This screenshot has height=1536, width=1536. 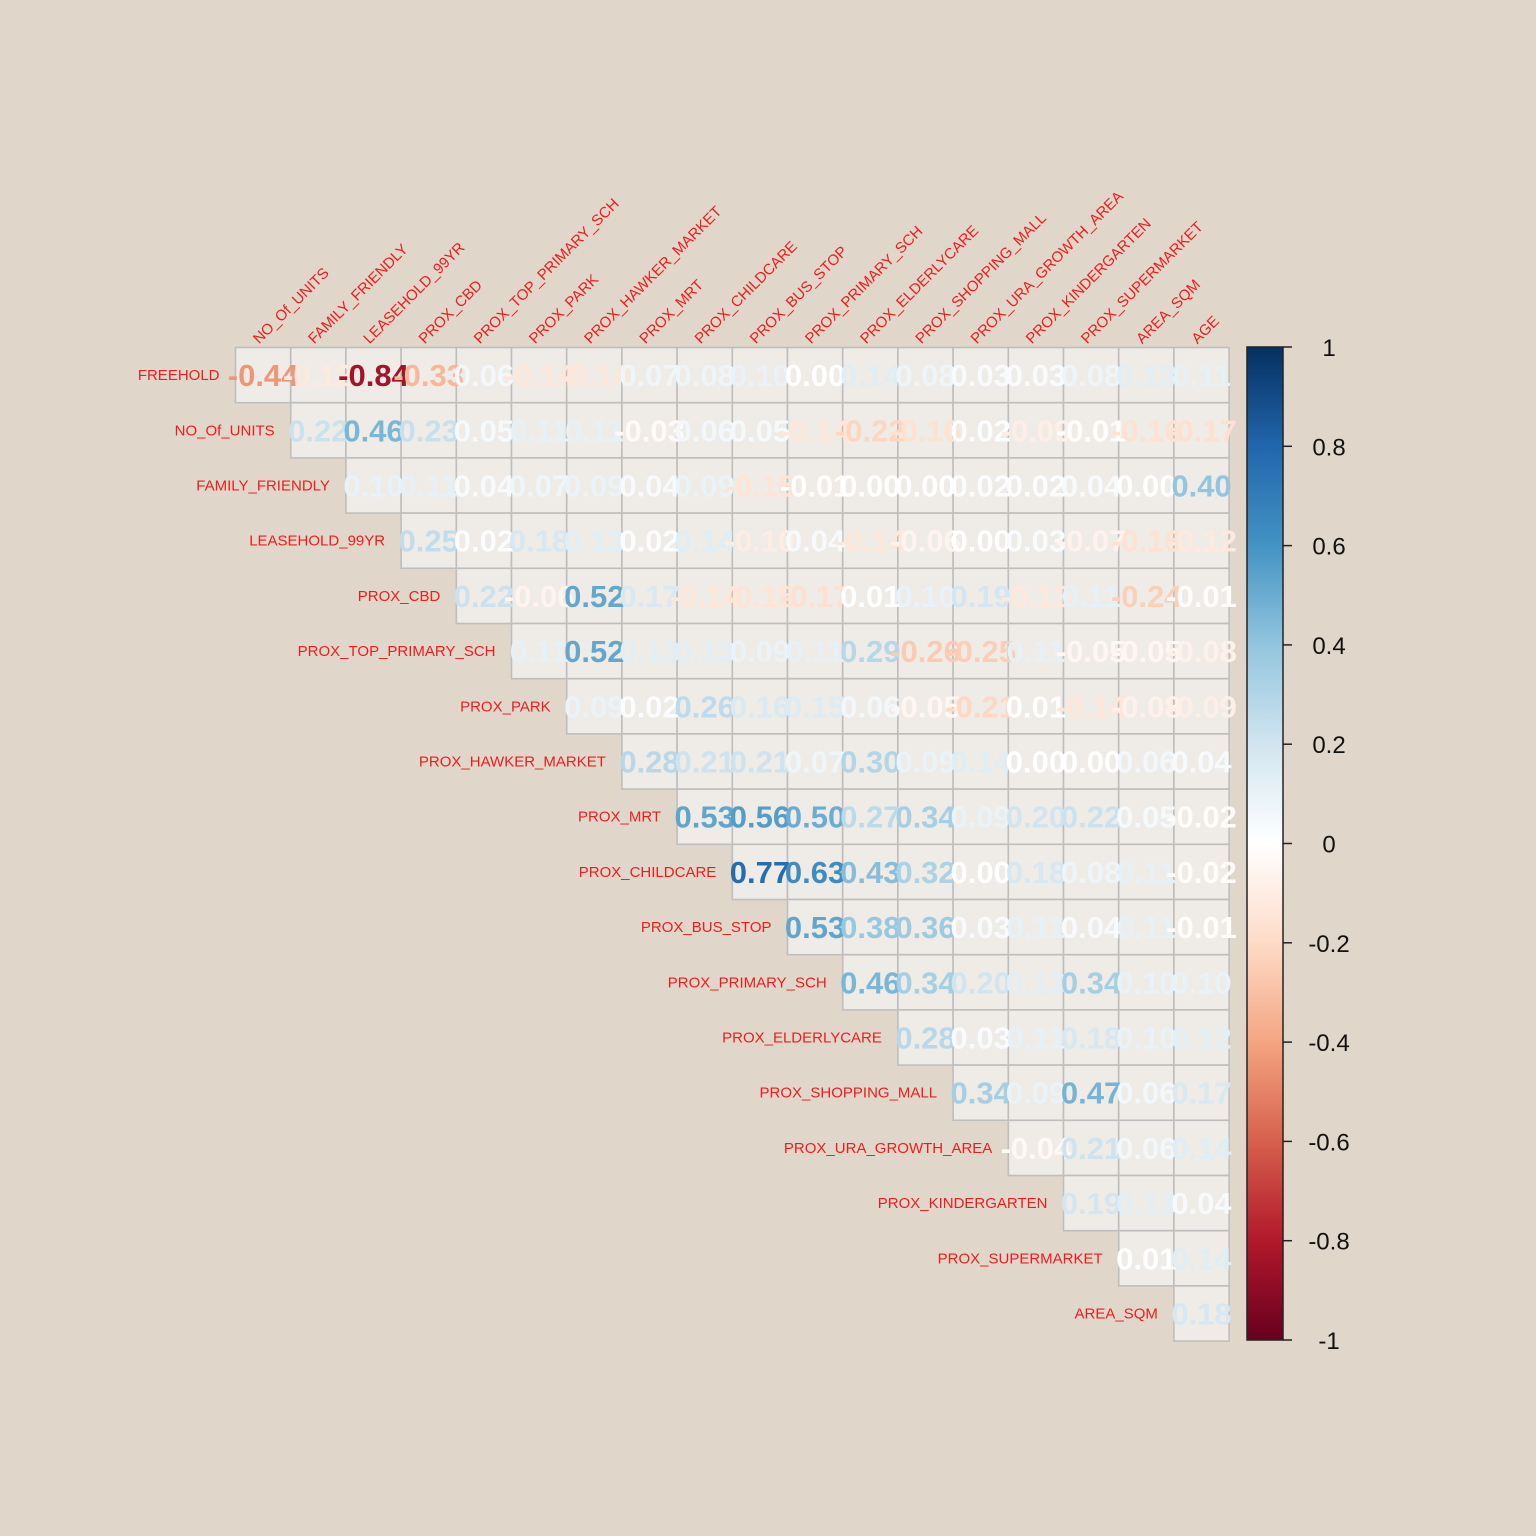 I want to click on cell-value-label: 0.26, so click(x=705, y=706).